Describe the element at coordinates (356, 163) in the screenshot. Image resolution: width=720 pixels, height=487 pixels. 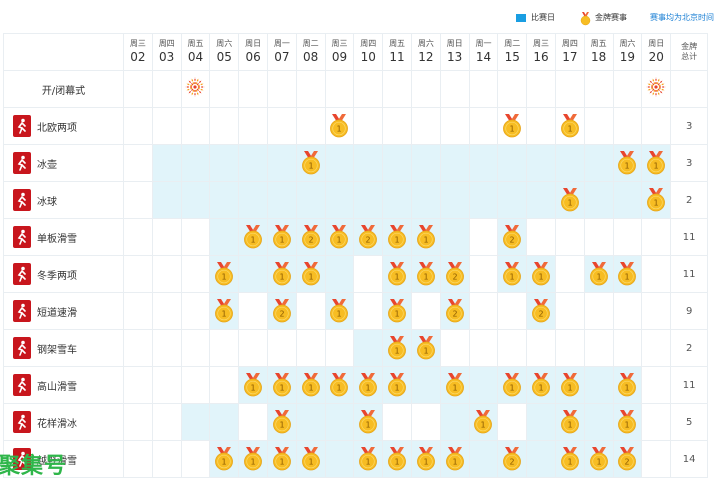
I see `sport-row: 冰壶 1 1 1 3` at that location.